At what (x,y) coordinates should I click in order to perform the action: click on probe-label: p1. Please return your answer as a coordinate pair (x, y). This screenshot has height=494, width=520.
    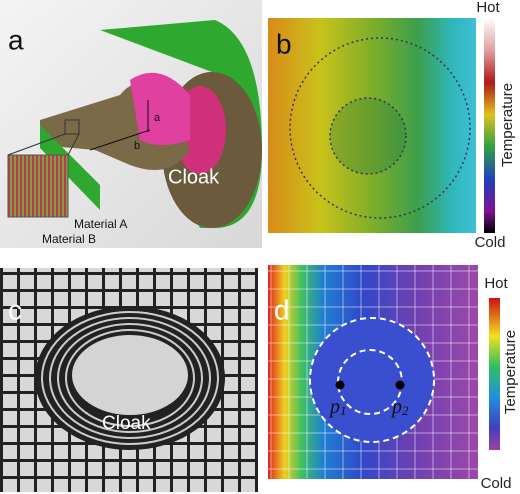
    Looking at the image, I should click on (337, 407).